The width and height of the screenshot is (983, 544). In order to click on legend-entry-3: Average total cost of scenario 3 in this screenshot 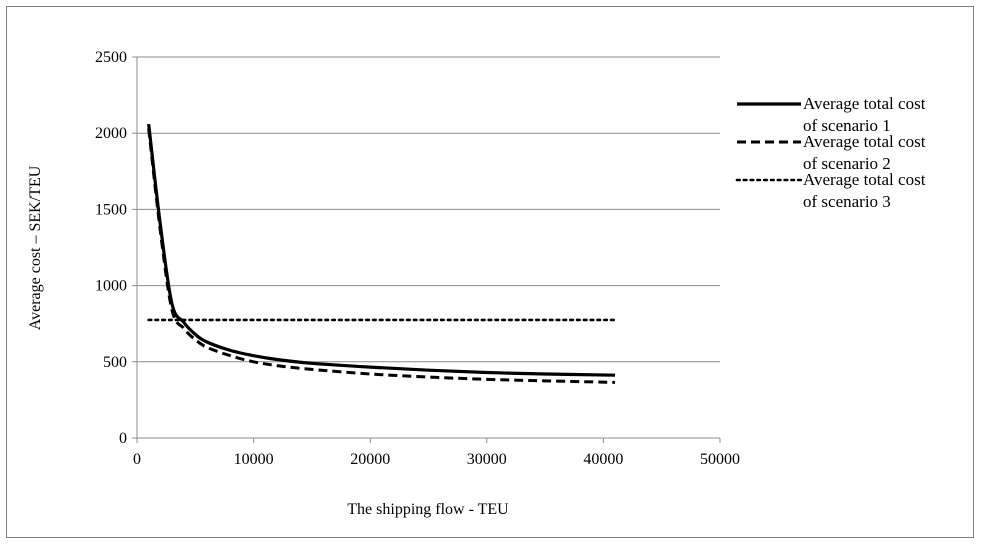, I will do `click(830, 190)`.